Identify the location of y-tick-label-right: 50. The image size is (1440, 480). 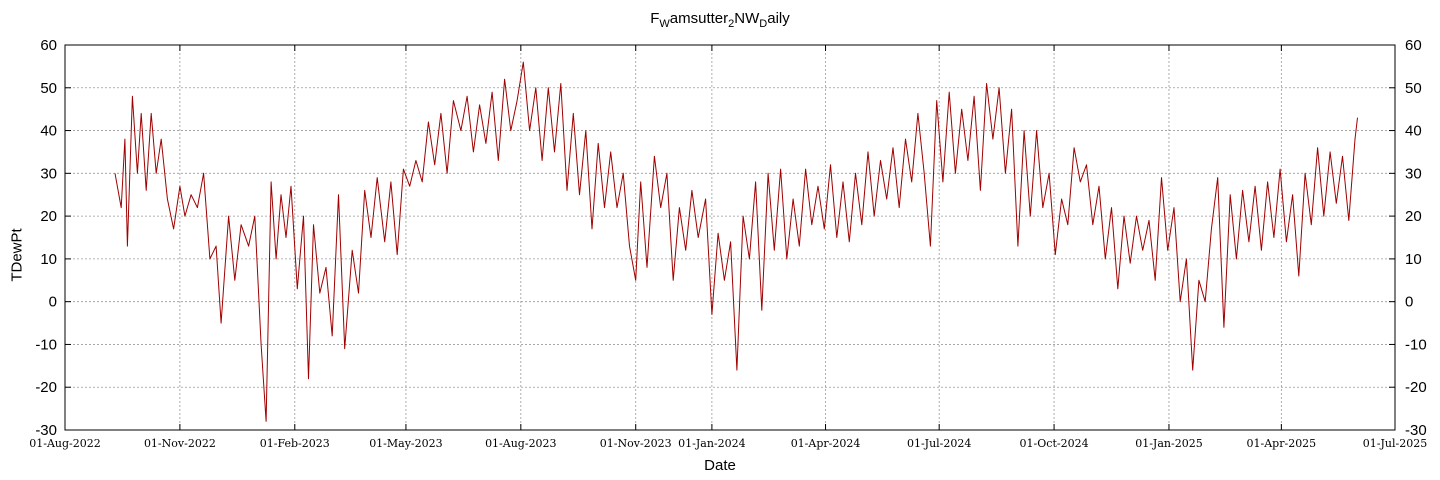
(1413, 88).